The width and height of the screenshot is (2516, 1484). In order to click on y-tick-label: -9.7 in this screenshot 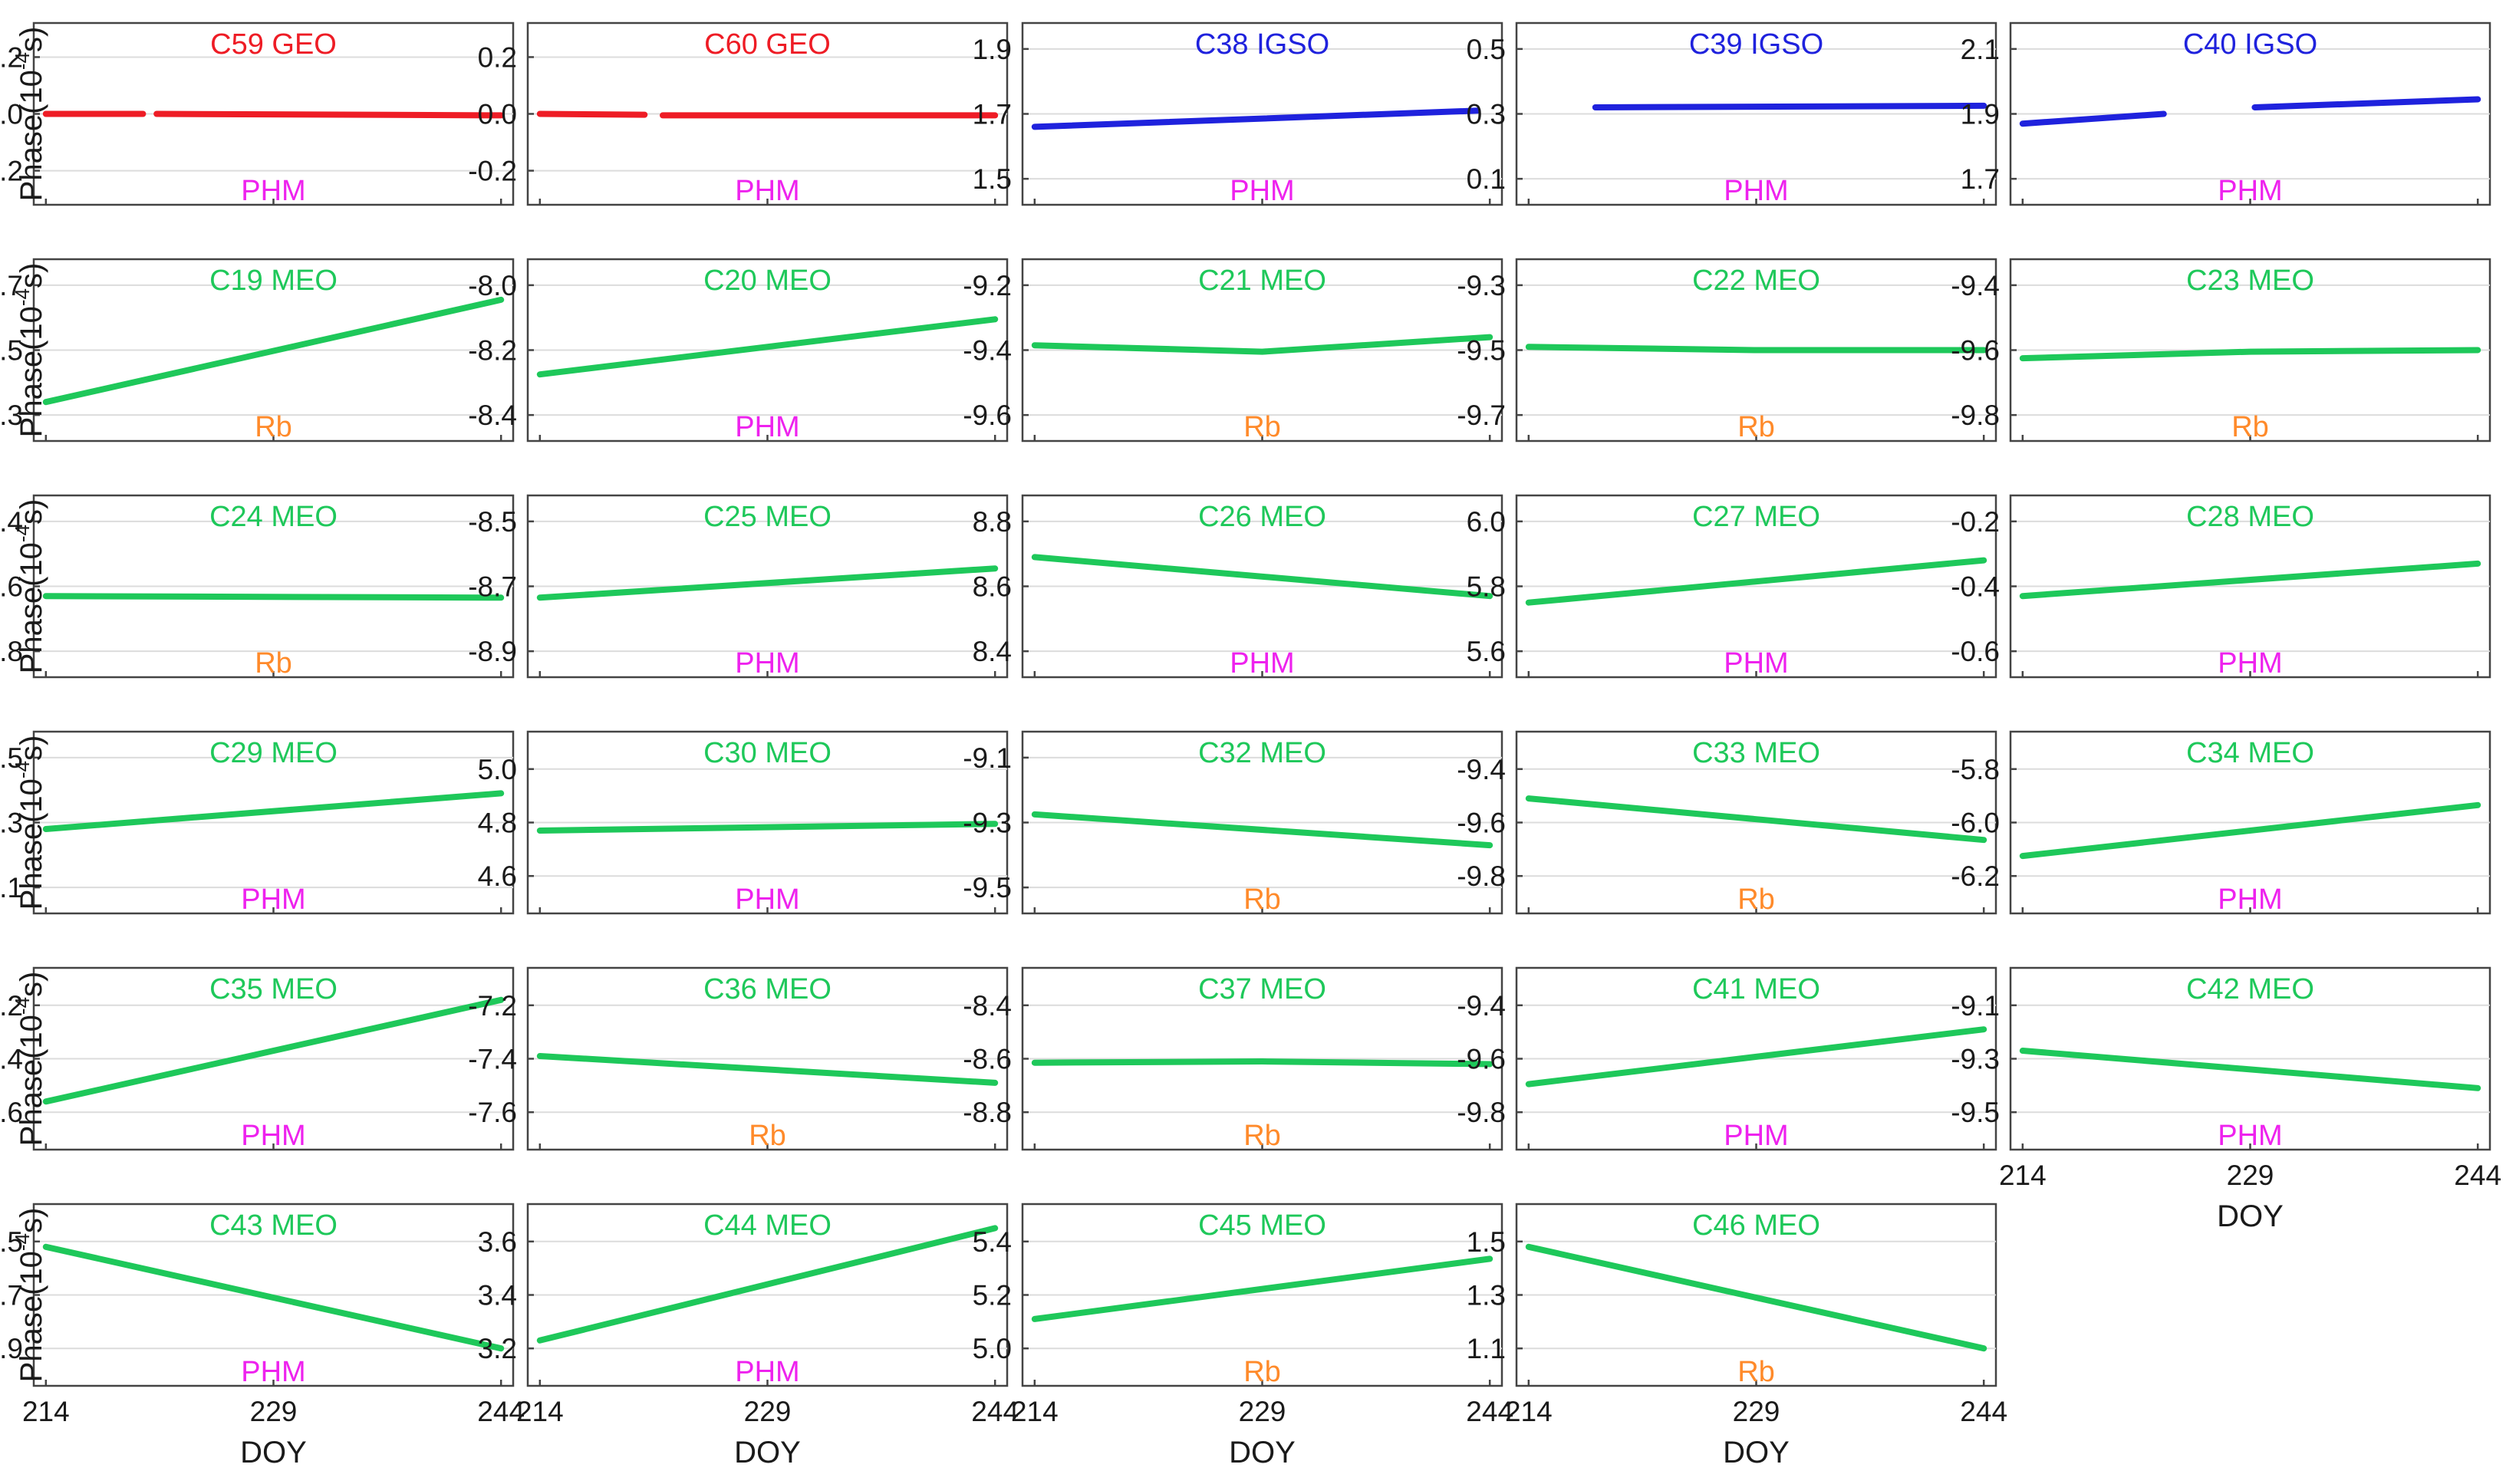, I will do `click(1481, 415)`.